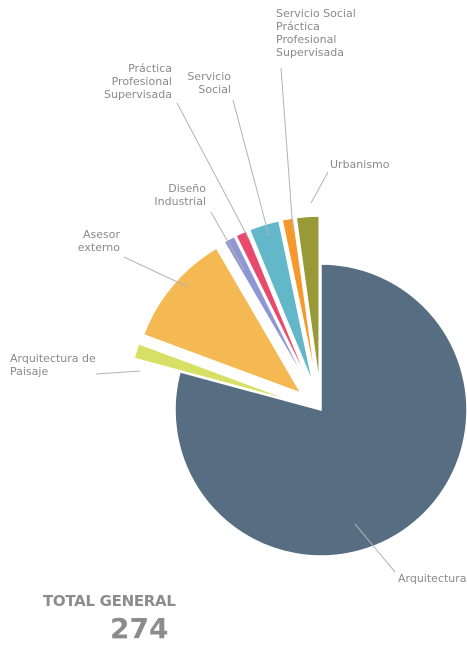 The height and width of the screenshot is (648, 467). I want to click on slice-label-4: Práctica Profesional Supervisada, so click(138, 81).